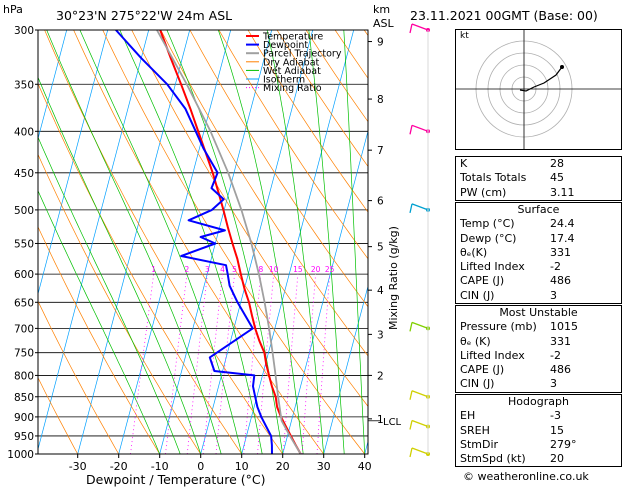 The image size is (629, 487). I want to click on table-row: PW (cm)3.11, so click(515, 193).